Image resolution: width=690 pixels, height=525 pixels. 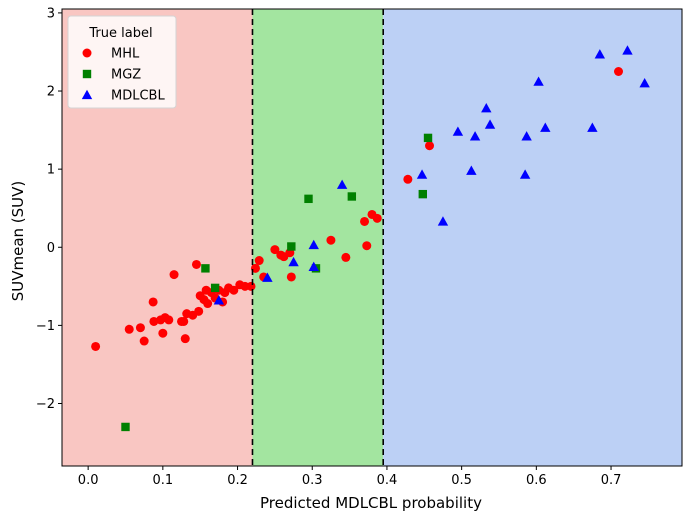 I want to click on x-axis-title: Predicted MDLCBL probability, so click(x=371, y=503).